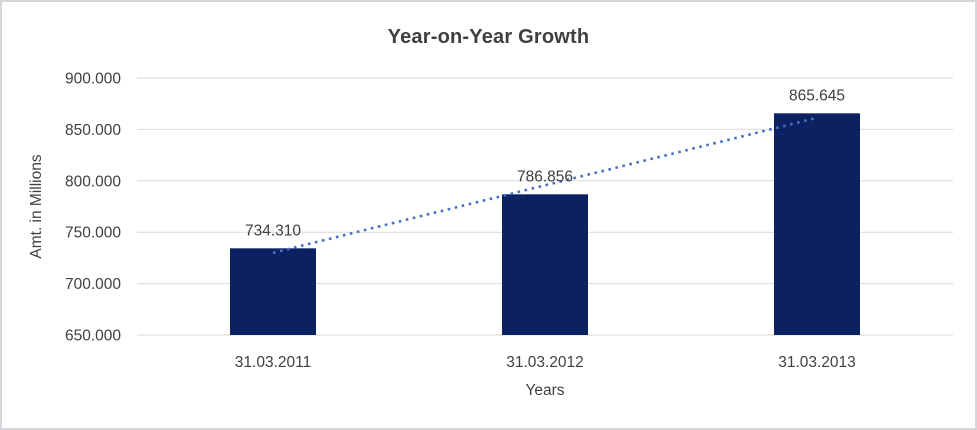  What do you see at coordinates (93, 181) in the screenshot?
I see `y-tick-label: 800.000` at bounding box center [93, 181].